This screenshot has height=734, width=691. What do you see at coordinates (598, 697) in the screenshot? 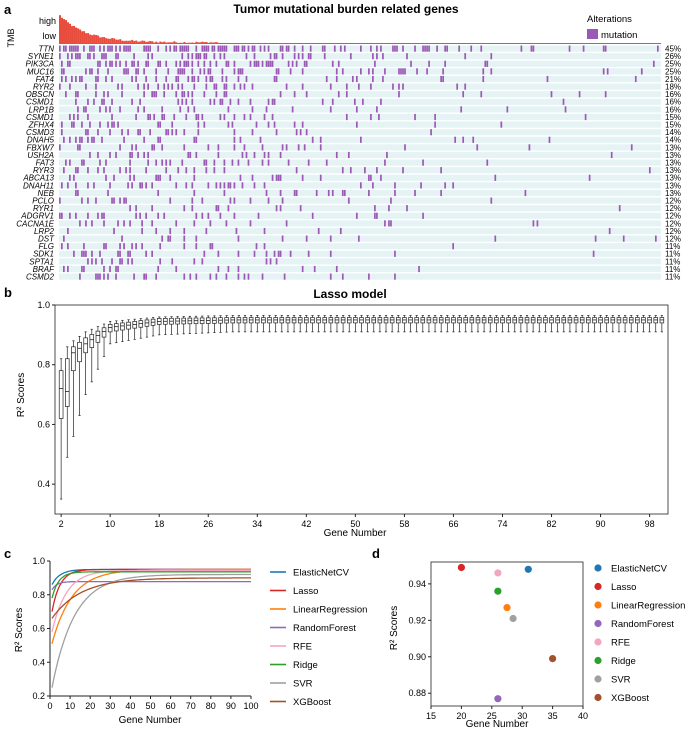
I see `scatter-legend-dot-xgboost` at bounding box center [598, 697].